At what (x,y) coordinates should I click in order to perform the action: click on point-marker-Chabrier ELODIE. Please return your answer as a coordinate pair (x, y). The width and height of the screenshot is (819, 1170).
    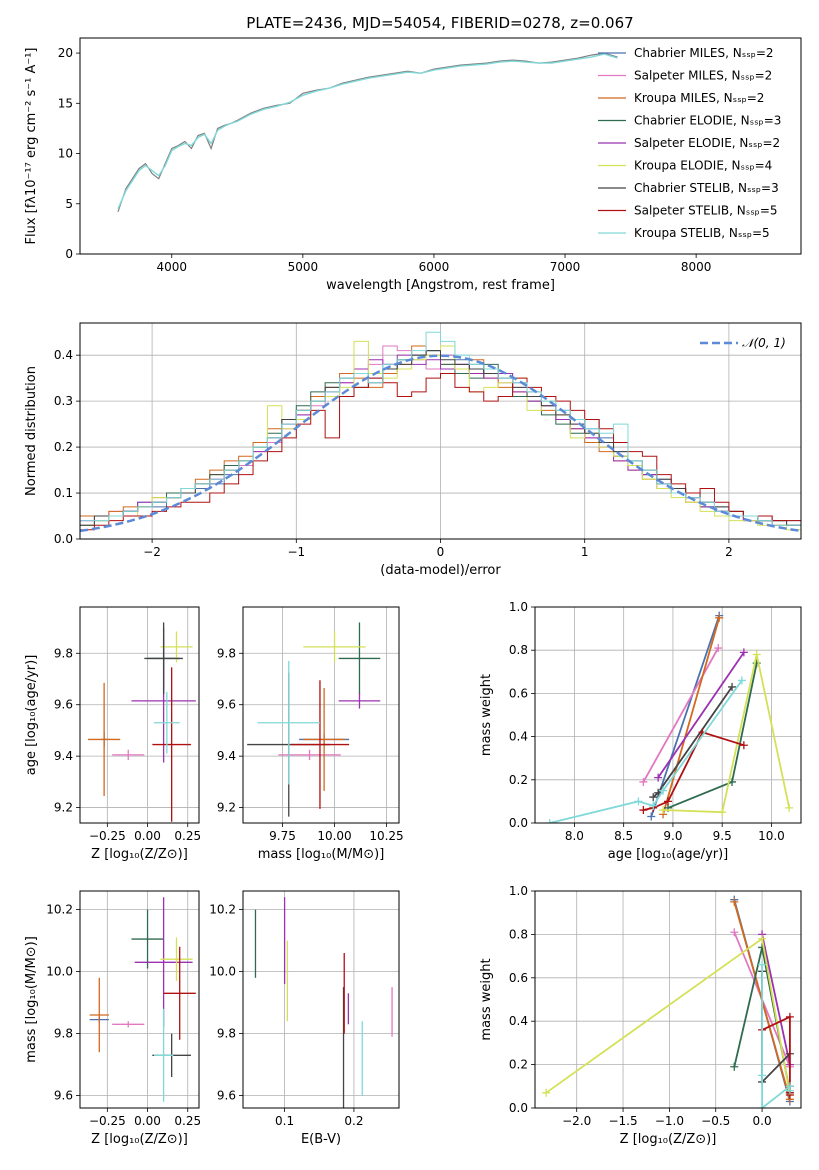
    Looking at the image, I should click on (734, 1066).